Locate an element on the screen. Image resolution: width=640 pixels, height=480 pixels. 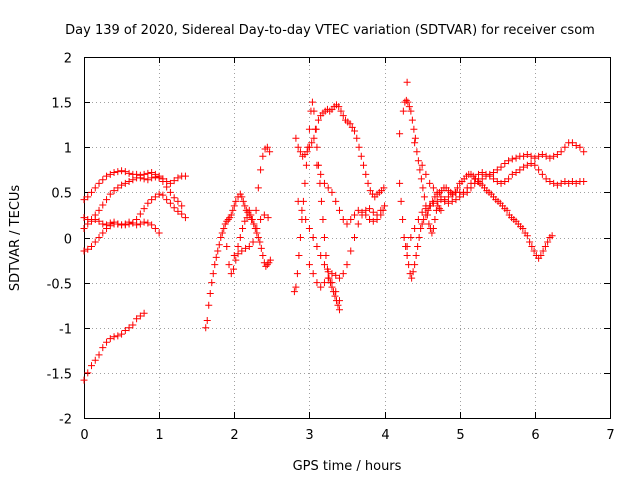
x-tick-label: 7 is located at coordinates (610, 435).